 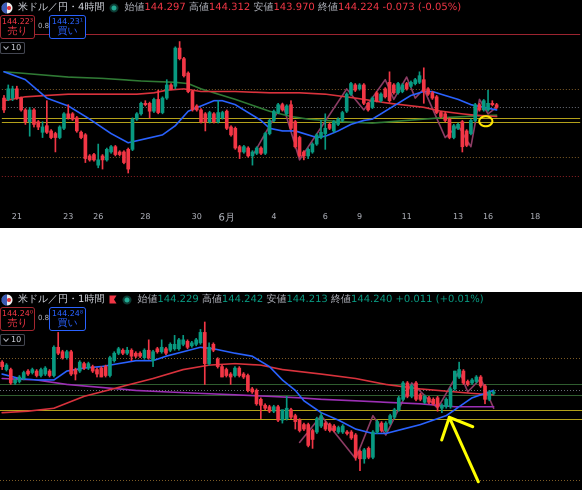 What do you see at coordinates (226, 218) in the screenshot?
I see `x-tick-label: 6月` at bounding box center [226, 218].